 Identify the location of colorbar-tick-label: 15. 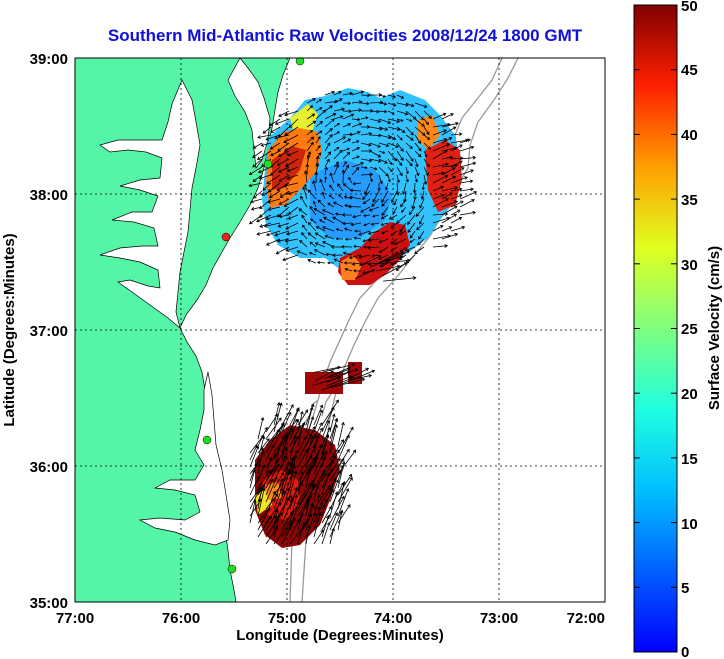
(689, 459).